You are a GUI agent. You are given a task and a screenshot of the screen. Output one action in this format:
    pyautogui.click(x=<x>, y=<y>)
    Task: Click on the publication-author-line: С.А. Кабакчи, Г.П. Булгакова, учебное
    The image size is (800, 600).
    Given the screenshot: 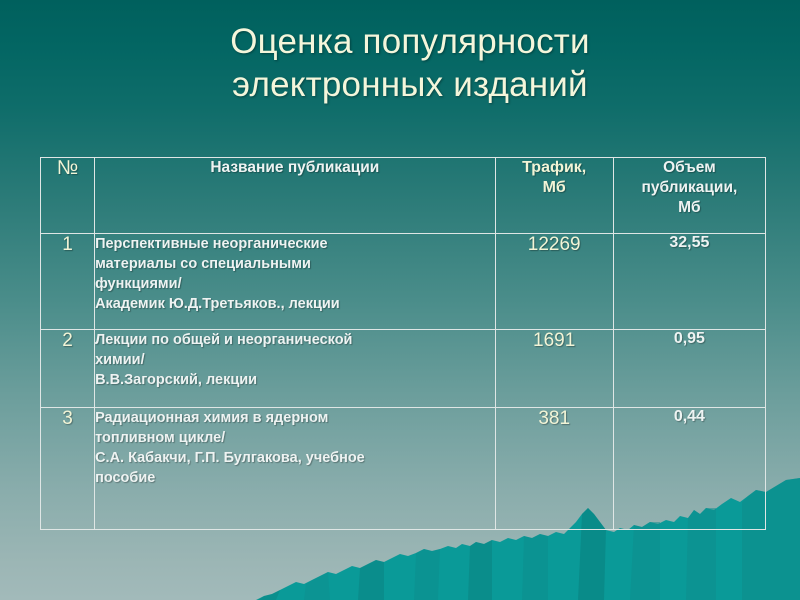 What is the action you would take?
    pyautogui.click(x=230, y=458)
    